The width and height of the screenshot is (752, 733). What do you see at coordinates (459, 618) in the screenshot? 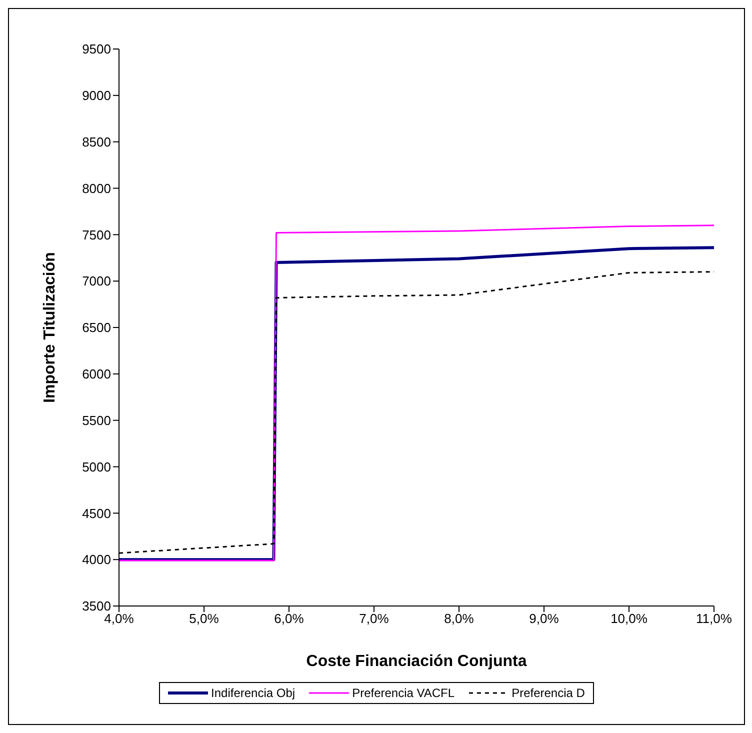
I see `x-tick-label: 8,0%` at bounding box center [459, 618].